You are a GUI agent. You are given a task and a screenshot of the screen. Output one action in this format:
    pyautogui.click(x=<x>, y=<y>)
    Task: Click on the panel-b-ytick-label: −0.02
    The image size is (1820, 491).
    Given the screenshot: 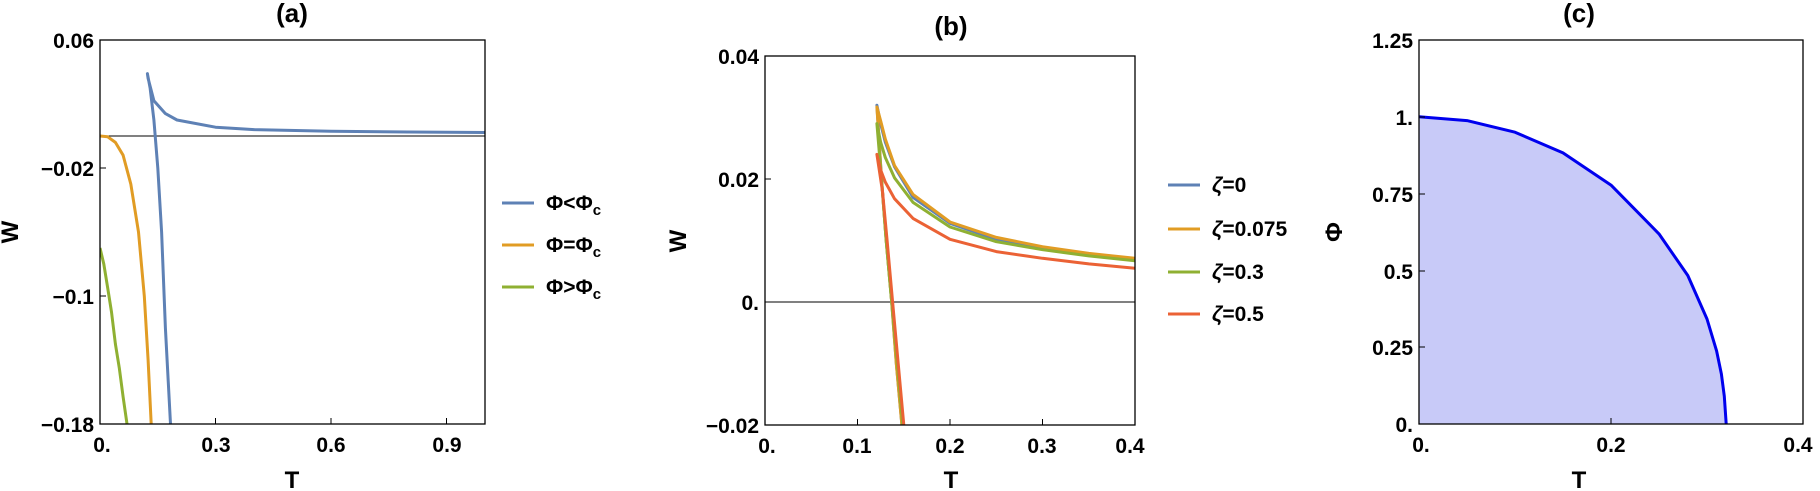 What is the action you would take?
    pyautogui.click(x=732, y=426)
    